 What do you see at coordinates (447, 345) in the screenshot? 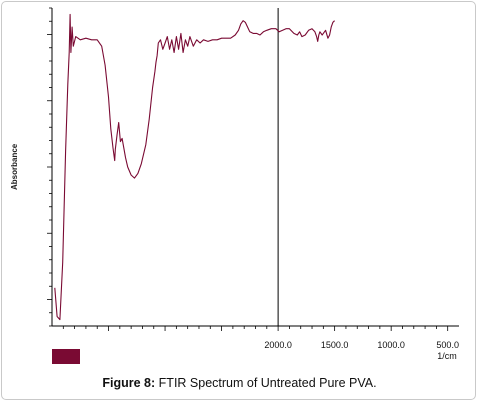
I see `x-tick-label: 500.0` at bounding box center [447, 345].